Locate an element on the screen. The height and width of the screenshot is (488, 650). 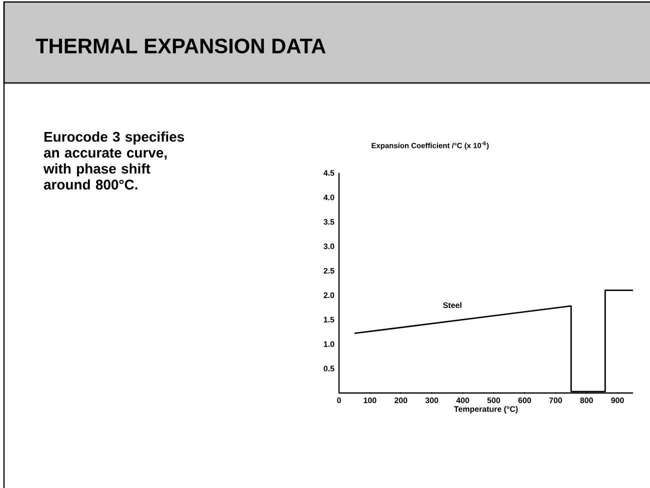
text: Eurocode 3 specifies an accurate curve, with phase shift around 800°C. is located at coordinates (113, 161).